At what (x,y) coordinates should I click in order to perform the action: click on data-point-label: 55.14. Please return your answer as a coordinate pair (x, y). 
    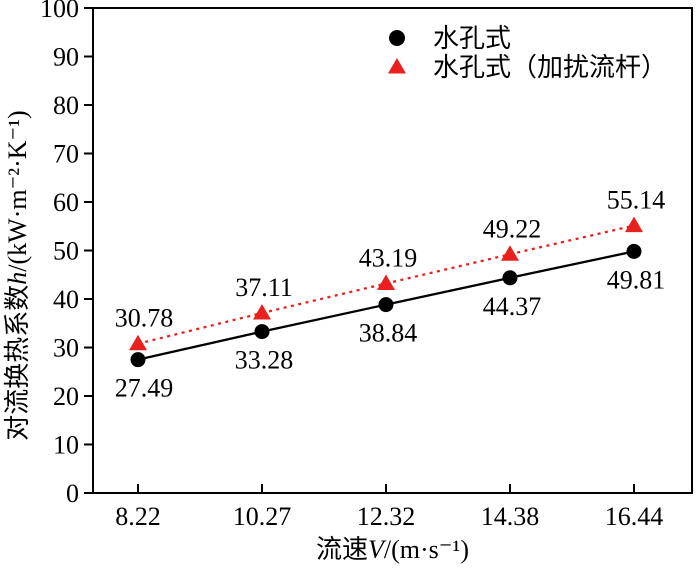
    Looking at the image, I should click on (636, 200).